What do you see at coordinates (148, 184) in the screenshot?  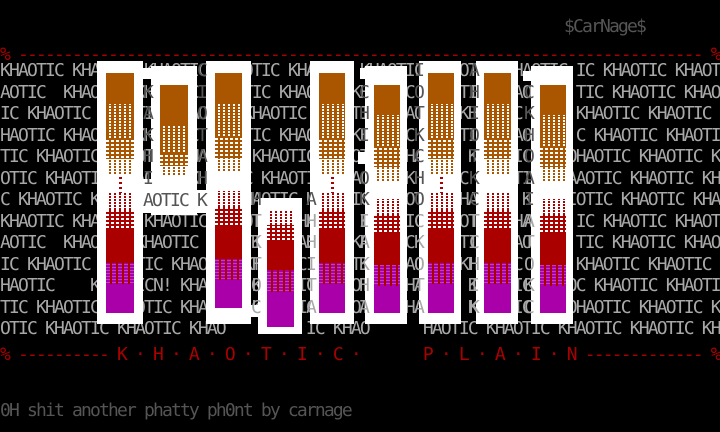 I see `white-square-mark` at bounding box center [148, 184].